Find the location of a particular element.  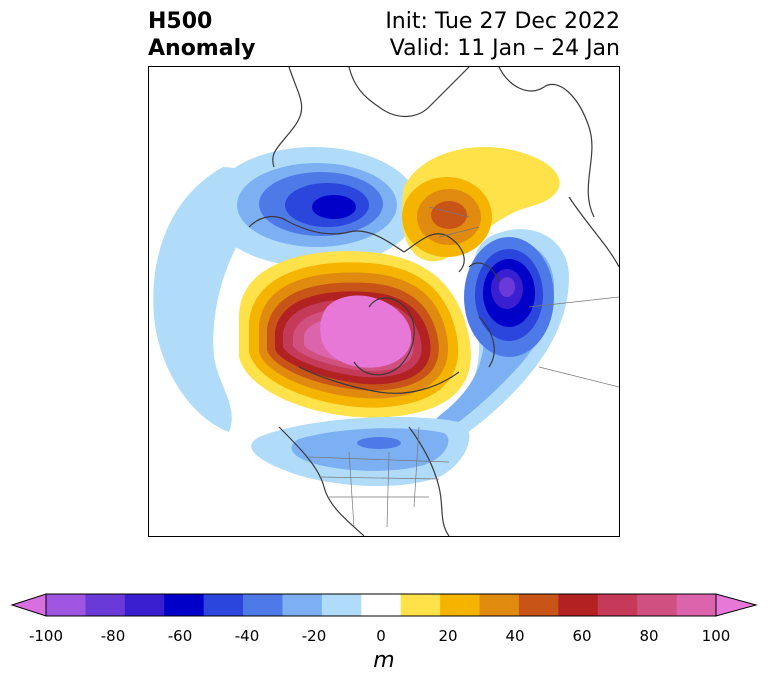

title-variable: H500 is located at coordinates (180, 21).